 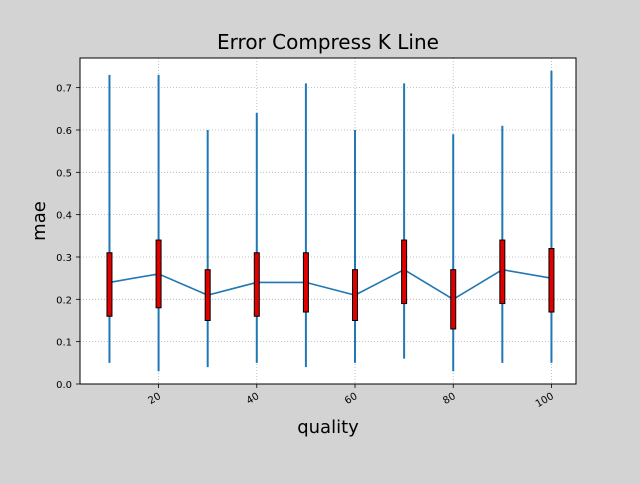 What do you see at coordinates (64, 173) in the screenshot?
I see `y-tick-label: 0.5` at bounding box center [64, 173].